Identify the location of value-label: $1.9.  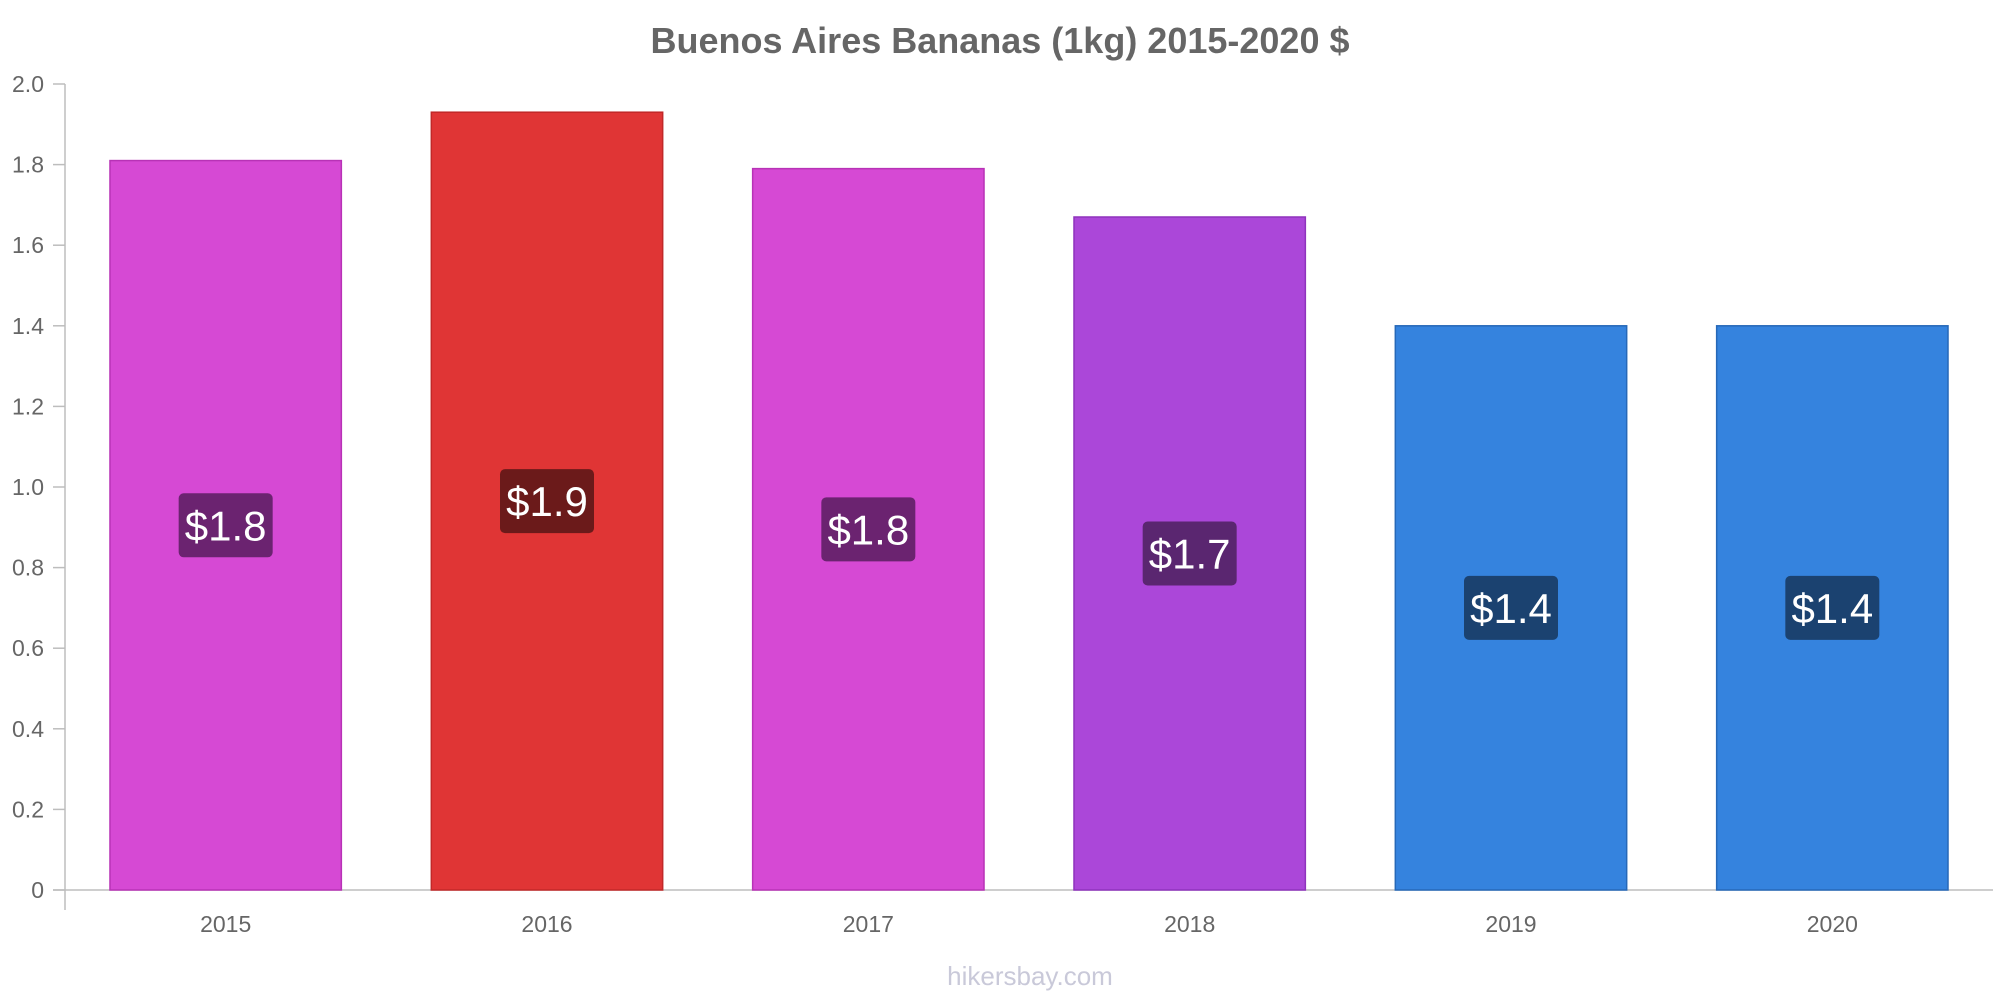
(547, 501).